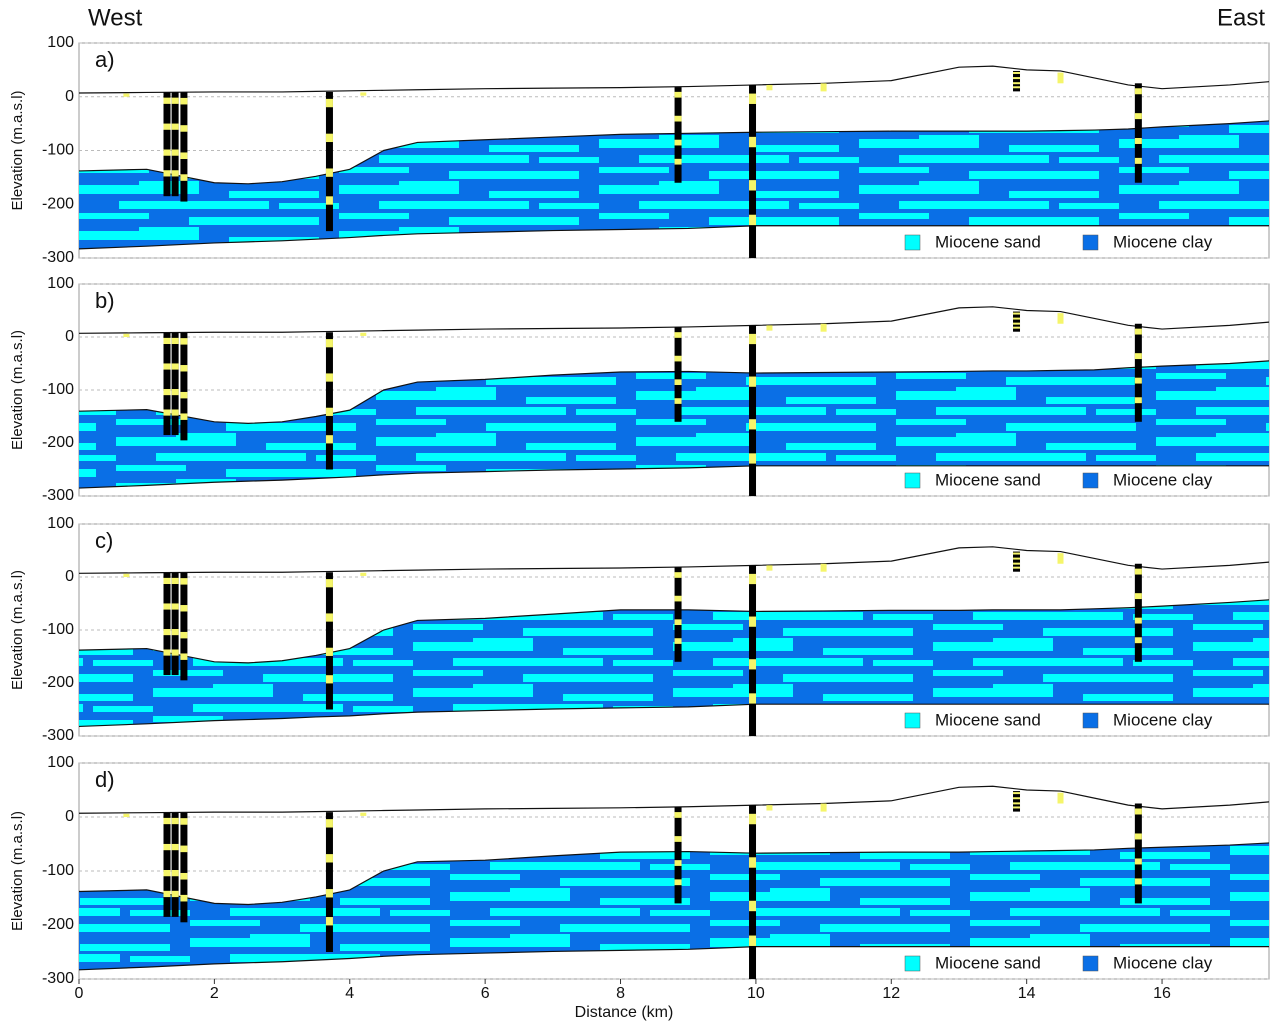 Image resolution: width=1276 pixels, height=1029 pixels. I want to click on panel-label: c), so click(104, 540).